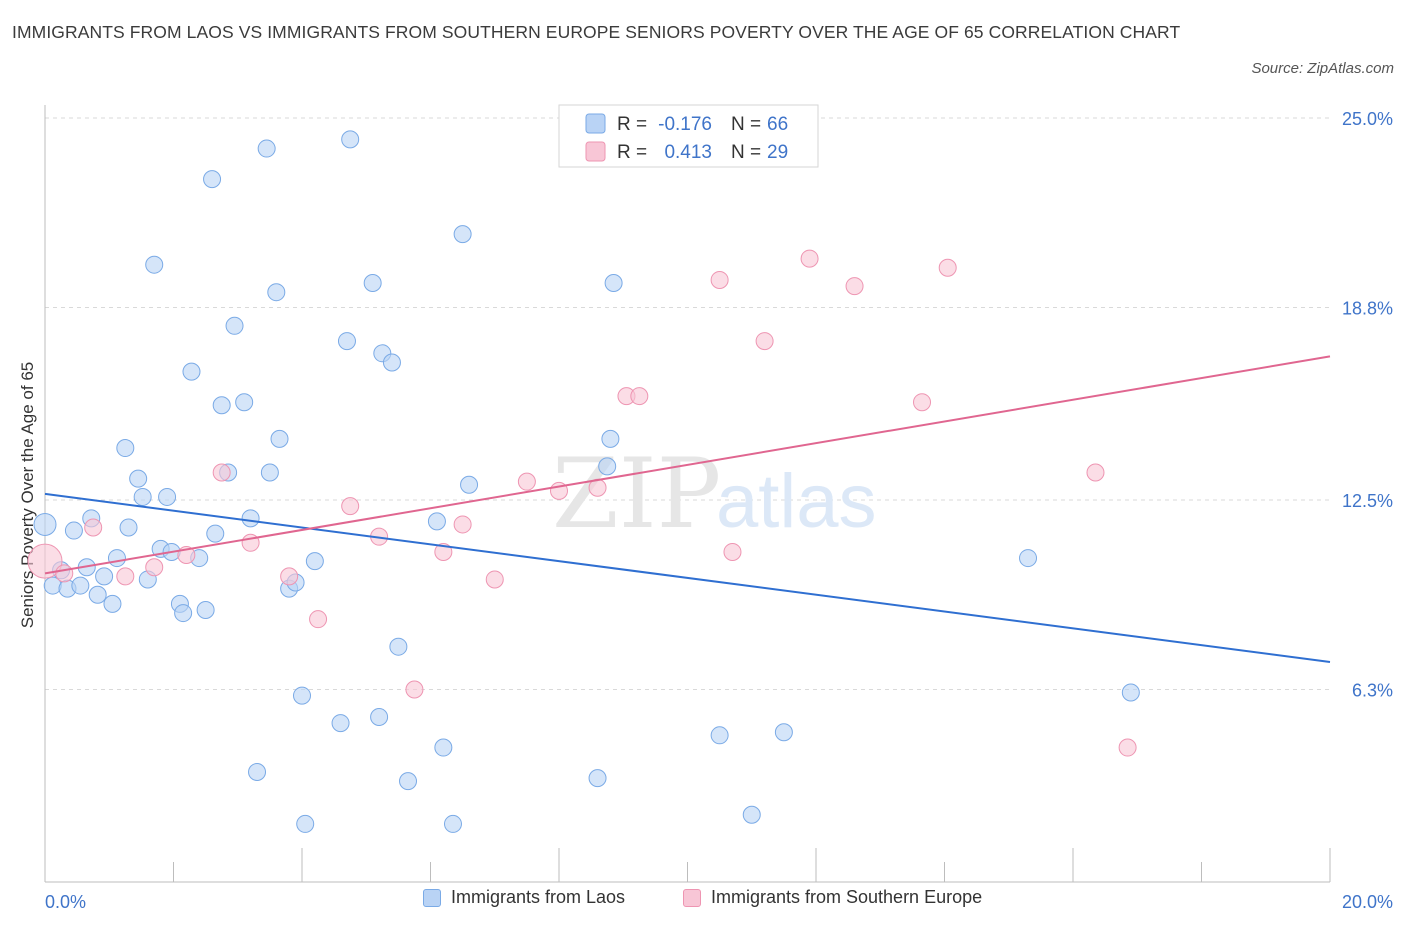 The height and width of the screenshot is (930, 1406). Describe the element at coordinates (777, 152) in the screenshot. I see `legend-n-value-2: 29` at that location.